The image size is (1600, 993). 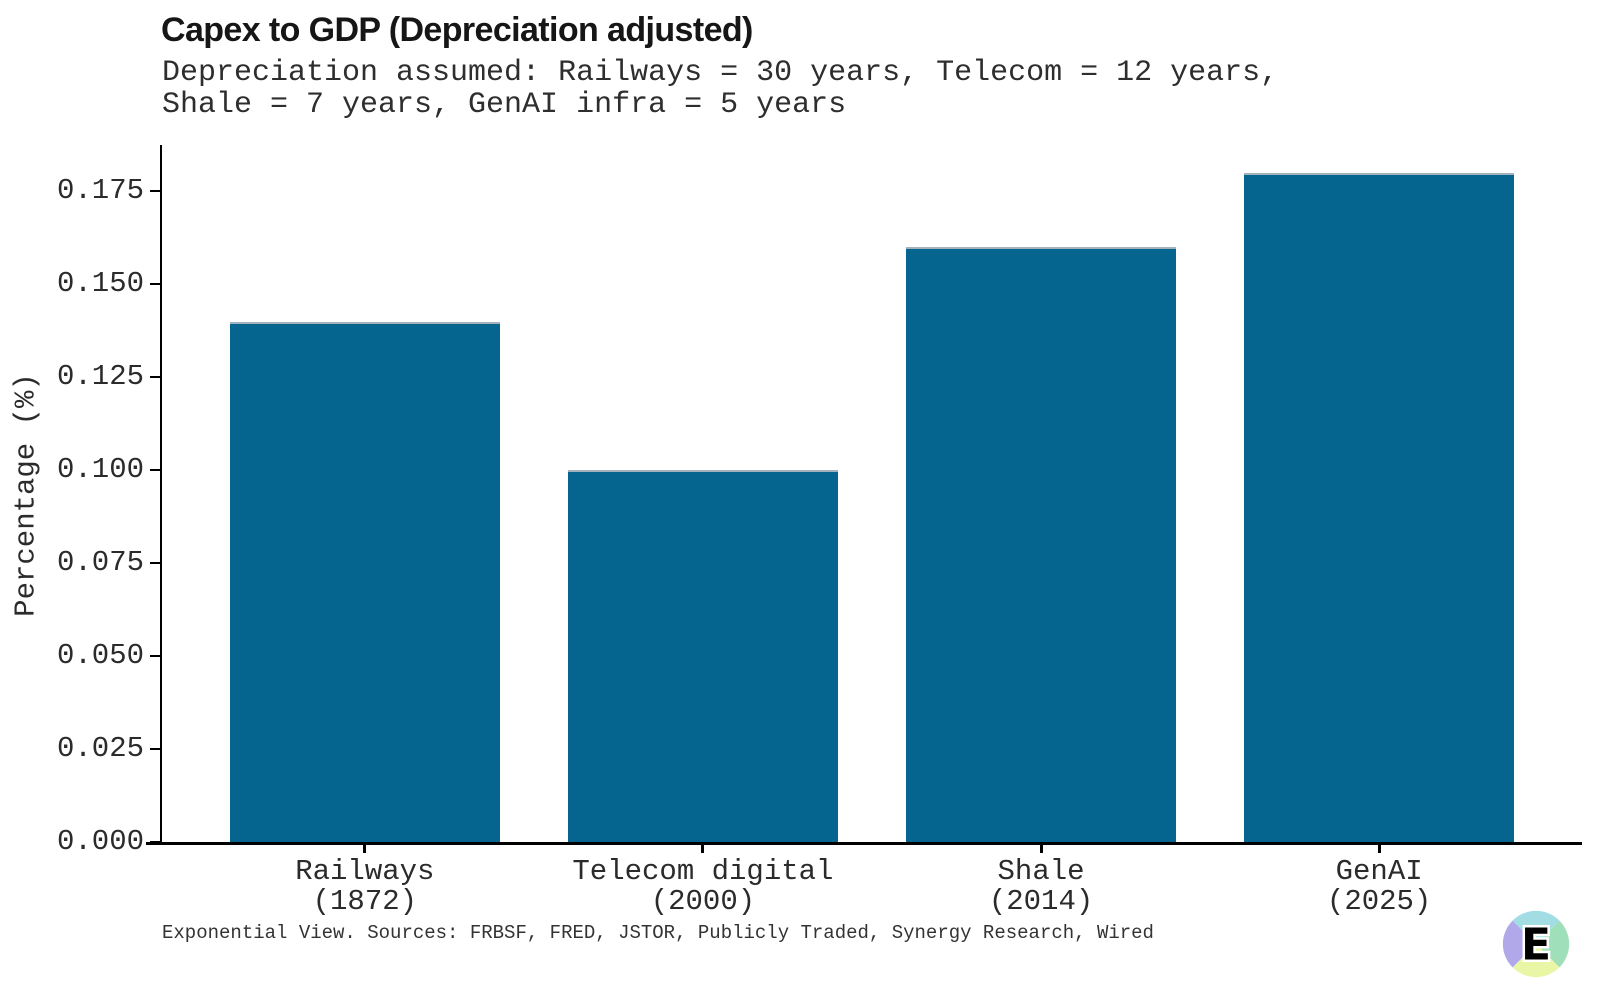 What do you see at coordinates (100, 749) in the screenshot?
I see `y-tick-label: 0.025` at bounding box center [100, 749].